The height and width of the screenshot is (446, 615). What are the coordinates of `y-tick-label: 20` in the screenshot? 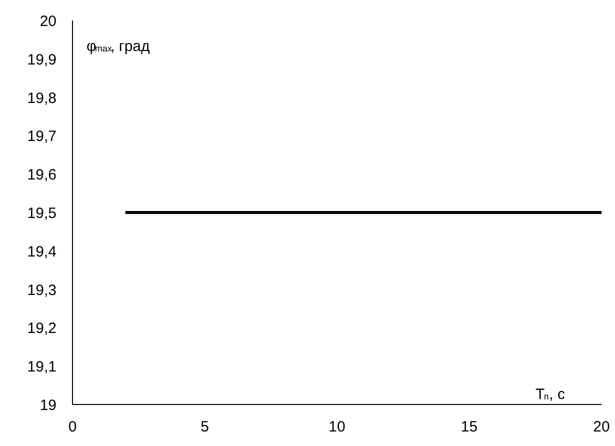 It's located at (48, 21).